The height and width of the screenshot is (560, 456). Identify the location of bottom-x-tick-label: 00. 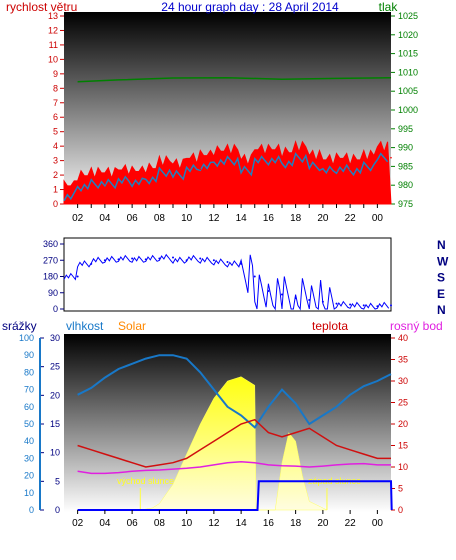
(378, 523).